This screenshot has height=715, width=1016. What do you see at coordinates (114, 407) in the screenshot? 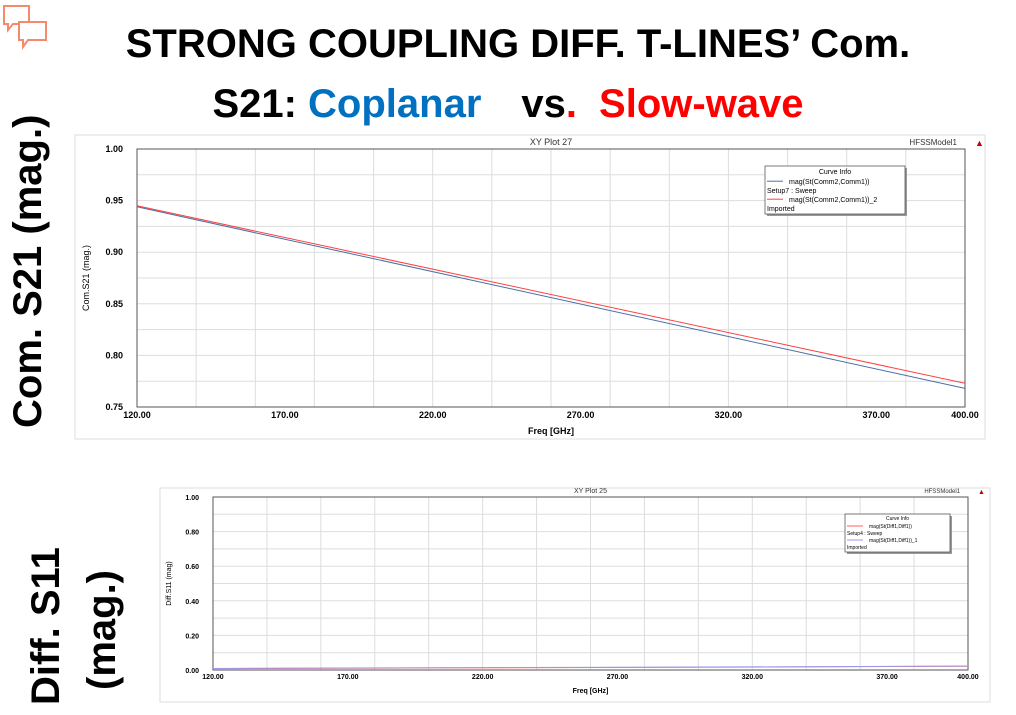
I see `y-tick-label: 0.75` at bounding box center [114, 407].